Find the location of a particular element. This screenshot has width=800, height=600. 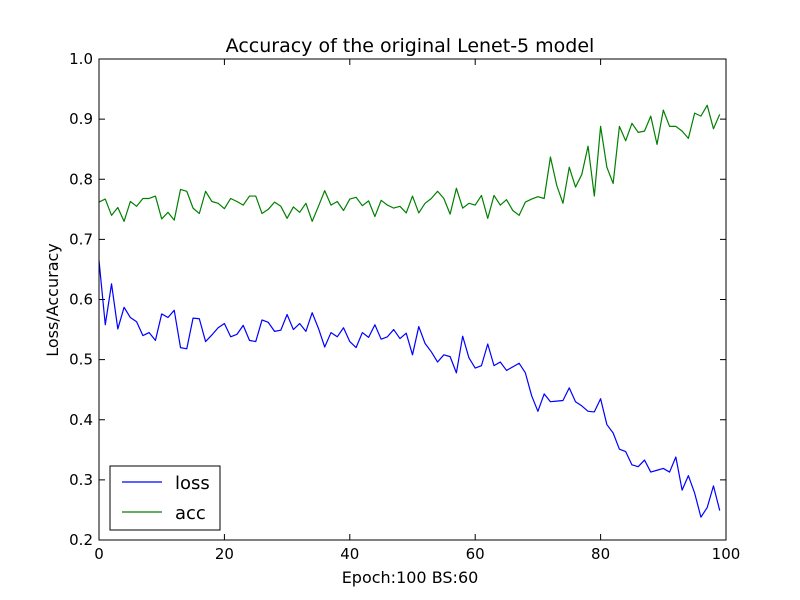

y-tick-label: 1.0 is located at coordinates (81, 59).